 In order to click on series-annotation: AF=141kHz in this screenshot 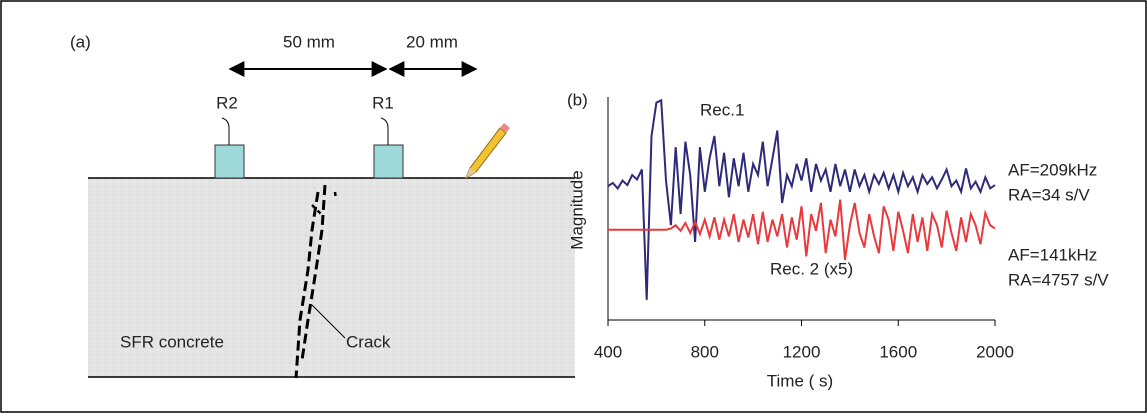, I will do `click(1052, 254)`.